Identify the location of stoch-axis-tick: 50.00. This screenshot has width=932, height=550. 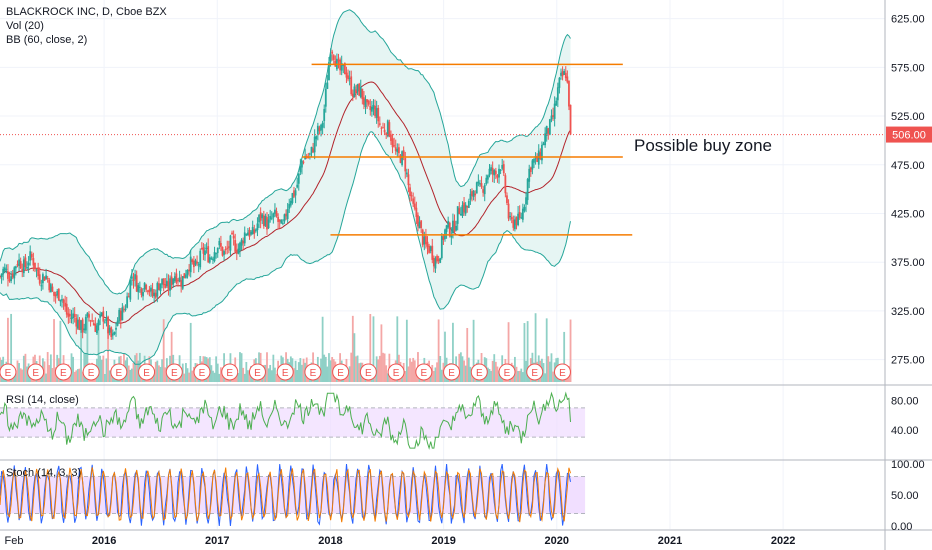
(905, 496).